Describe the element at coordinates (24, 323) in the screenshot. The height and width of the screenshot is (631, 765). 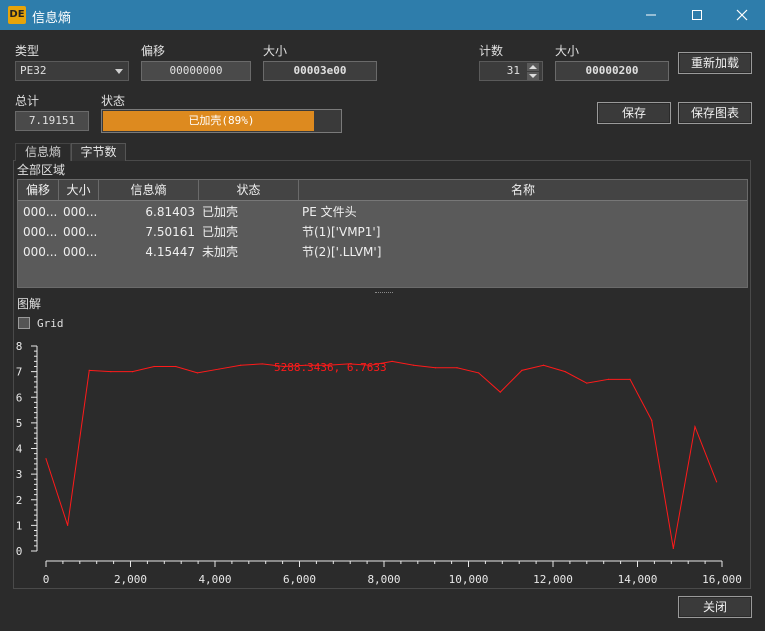
I see `grid-checkbox` at that location.